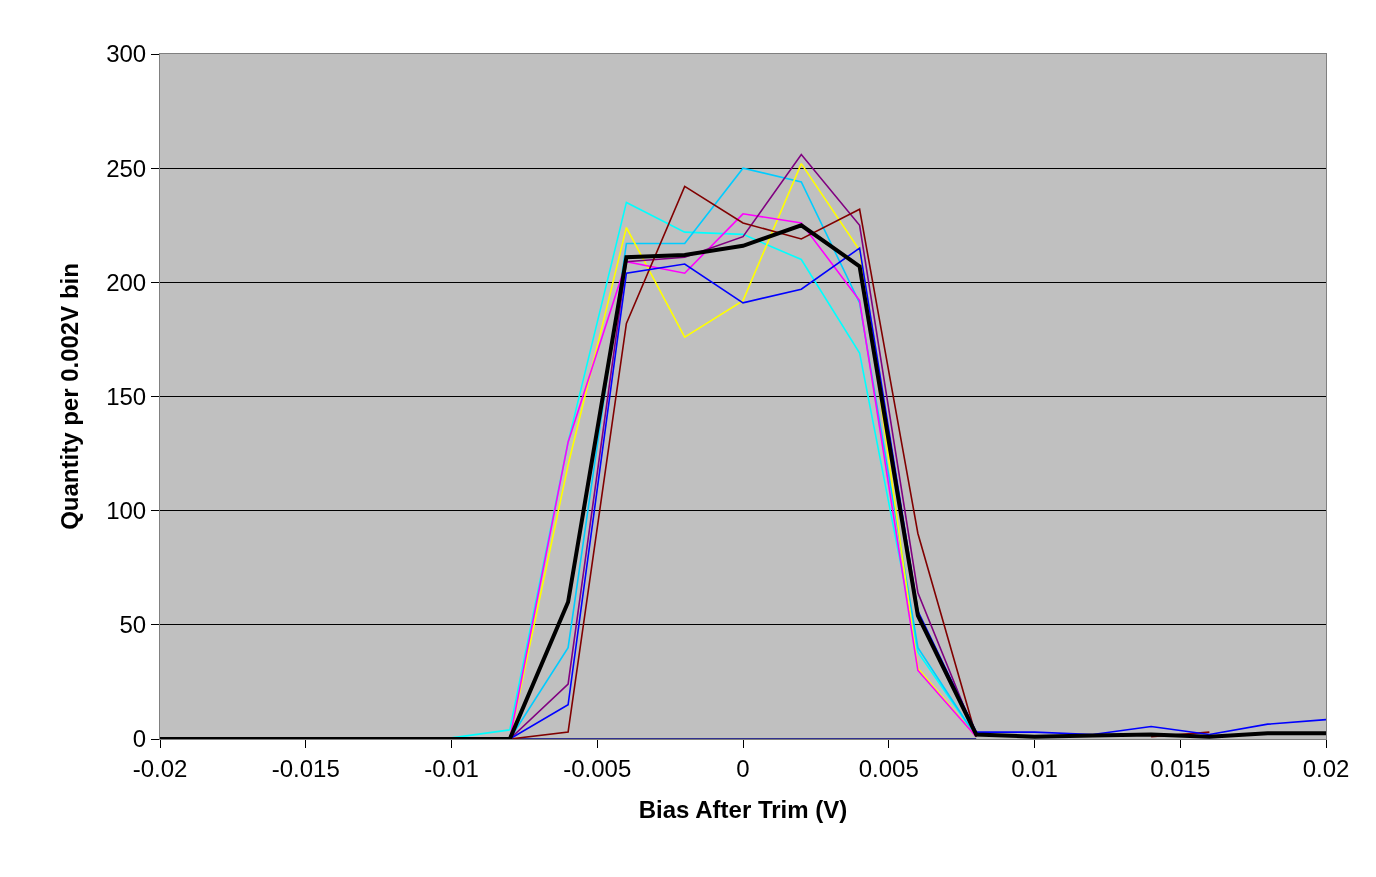 The width and height of the screenshot is (1376, 877). I want to click on x-tick-label: -0.015, so click(305, 768).